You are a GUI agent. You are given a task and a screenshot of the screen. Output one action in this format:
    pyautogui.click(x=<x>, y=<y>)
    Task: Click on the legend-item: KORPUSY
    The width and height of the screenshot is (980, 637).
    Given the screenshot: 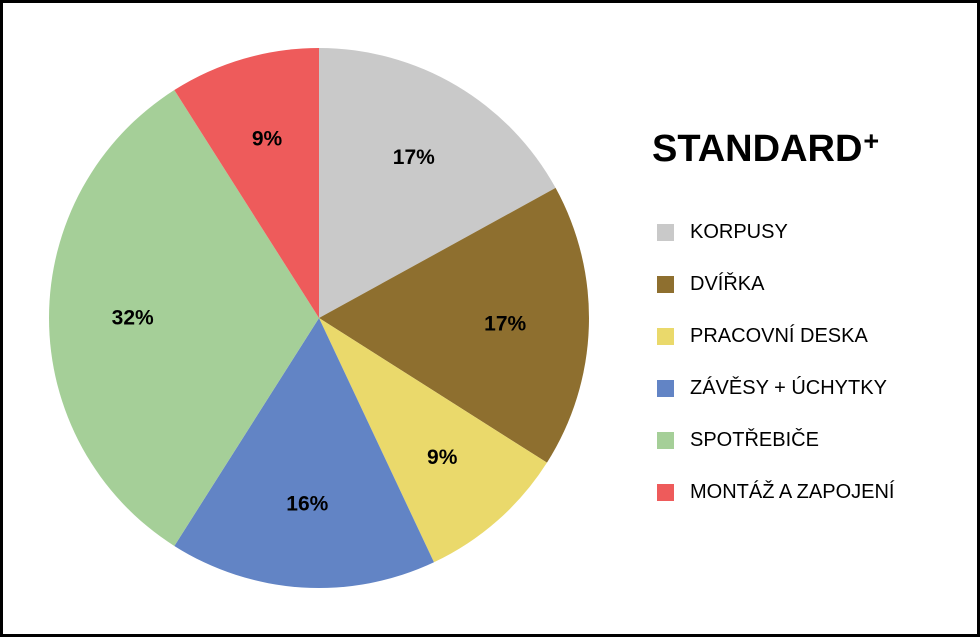 What is the action you would take?
    pyautogui.click(x=775, y=231)
    